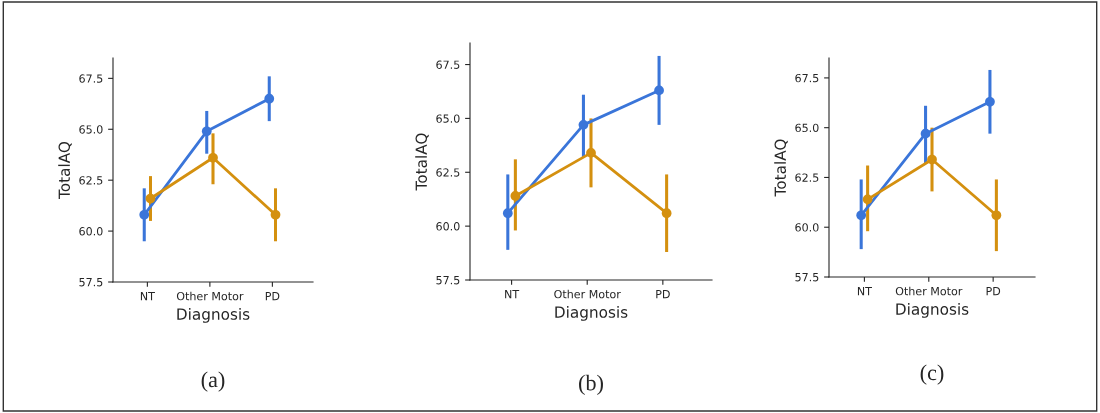  I want to click on text: (b), so click(591, 384).